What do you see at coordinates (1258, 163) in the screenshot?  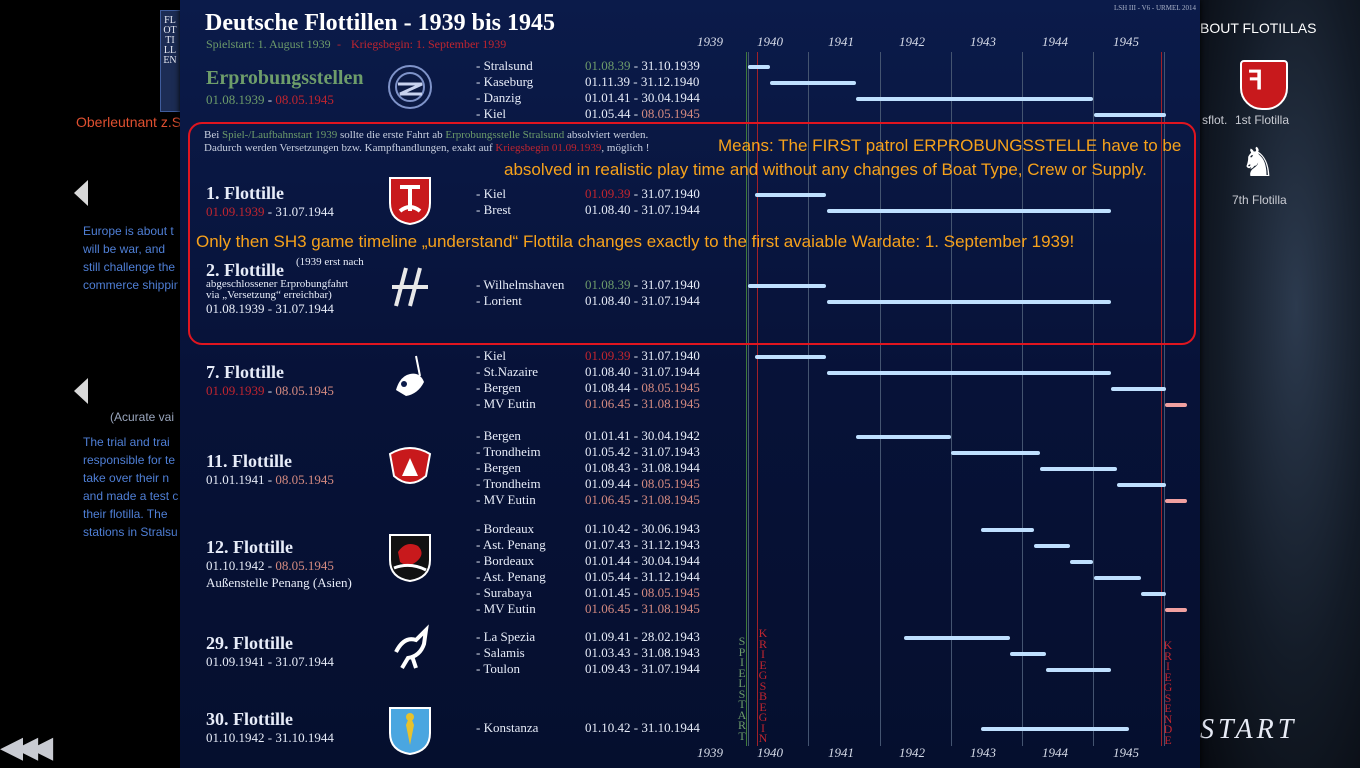 I see `flotilla-7-bull-icon: ♞` at bounding box center [1258, 163].